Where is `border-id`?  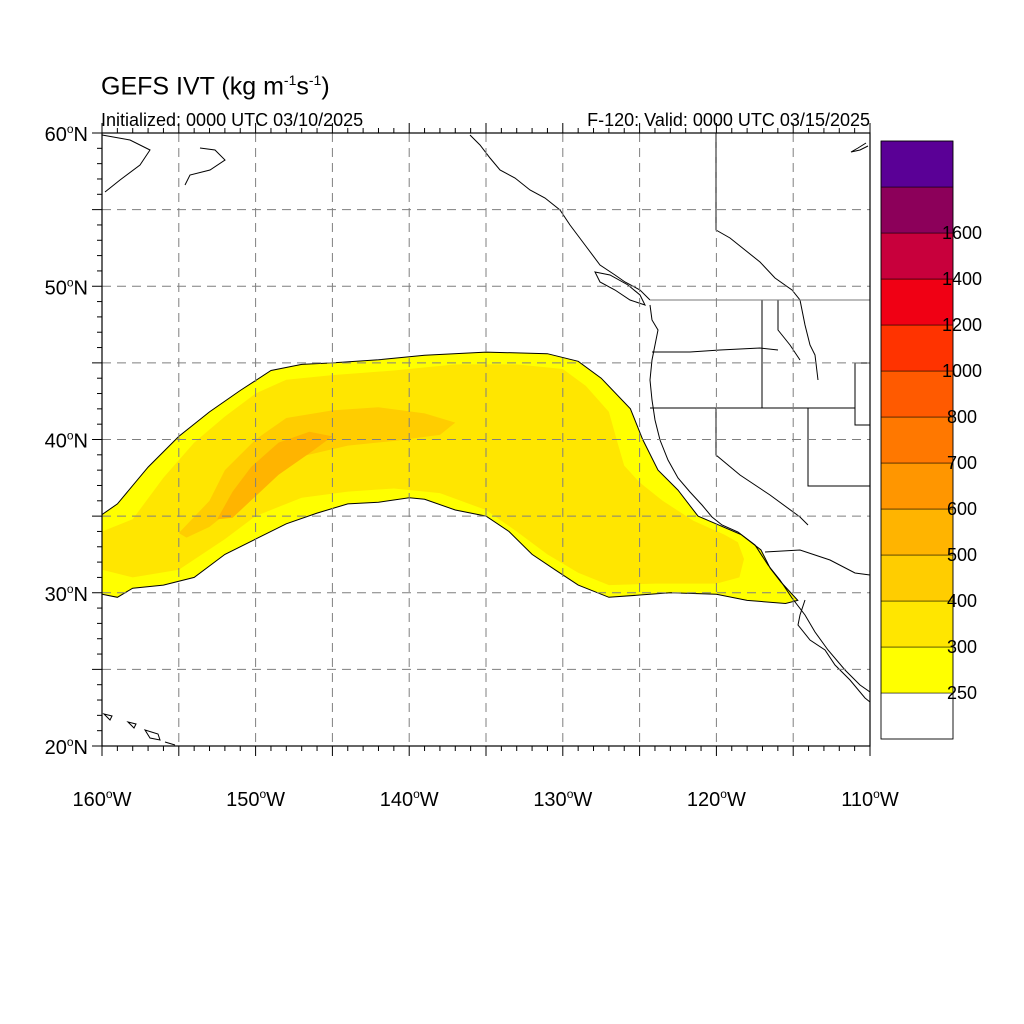 border-id is located at coordinates (781, 354).